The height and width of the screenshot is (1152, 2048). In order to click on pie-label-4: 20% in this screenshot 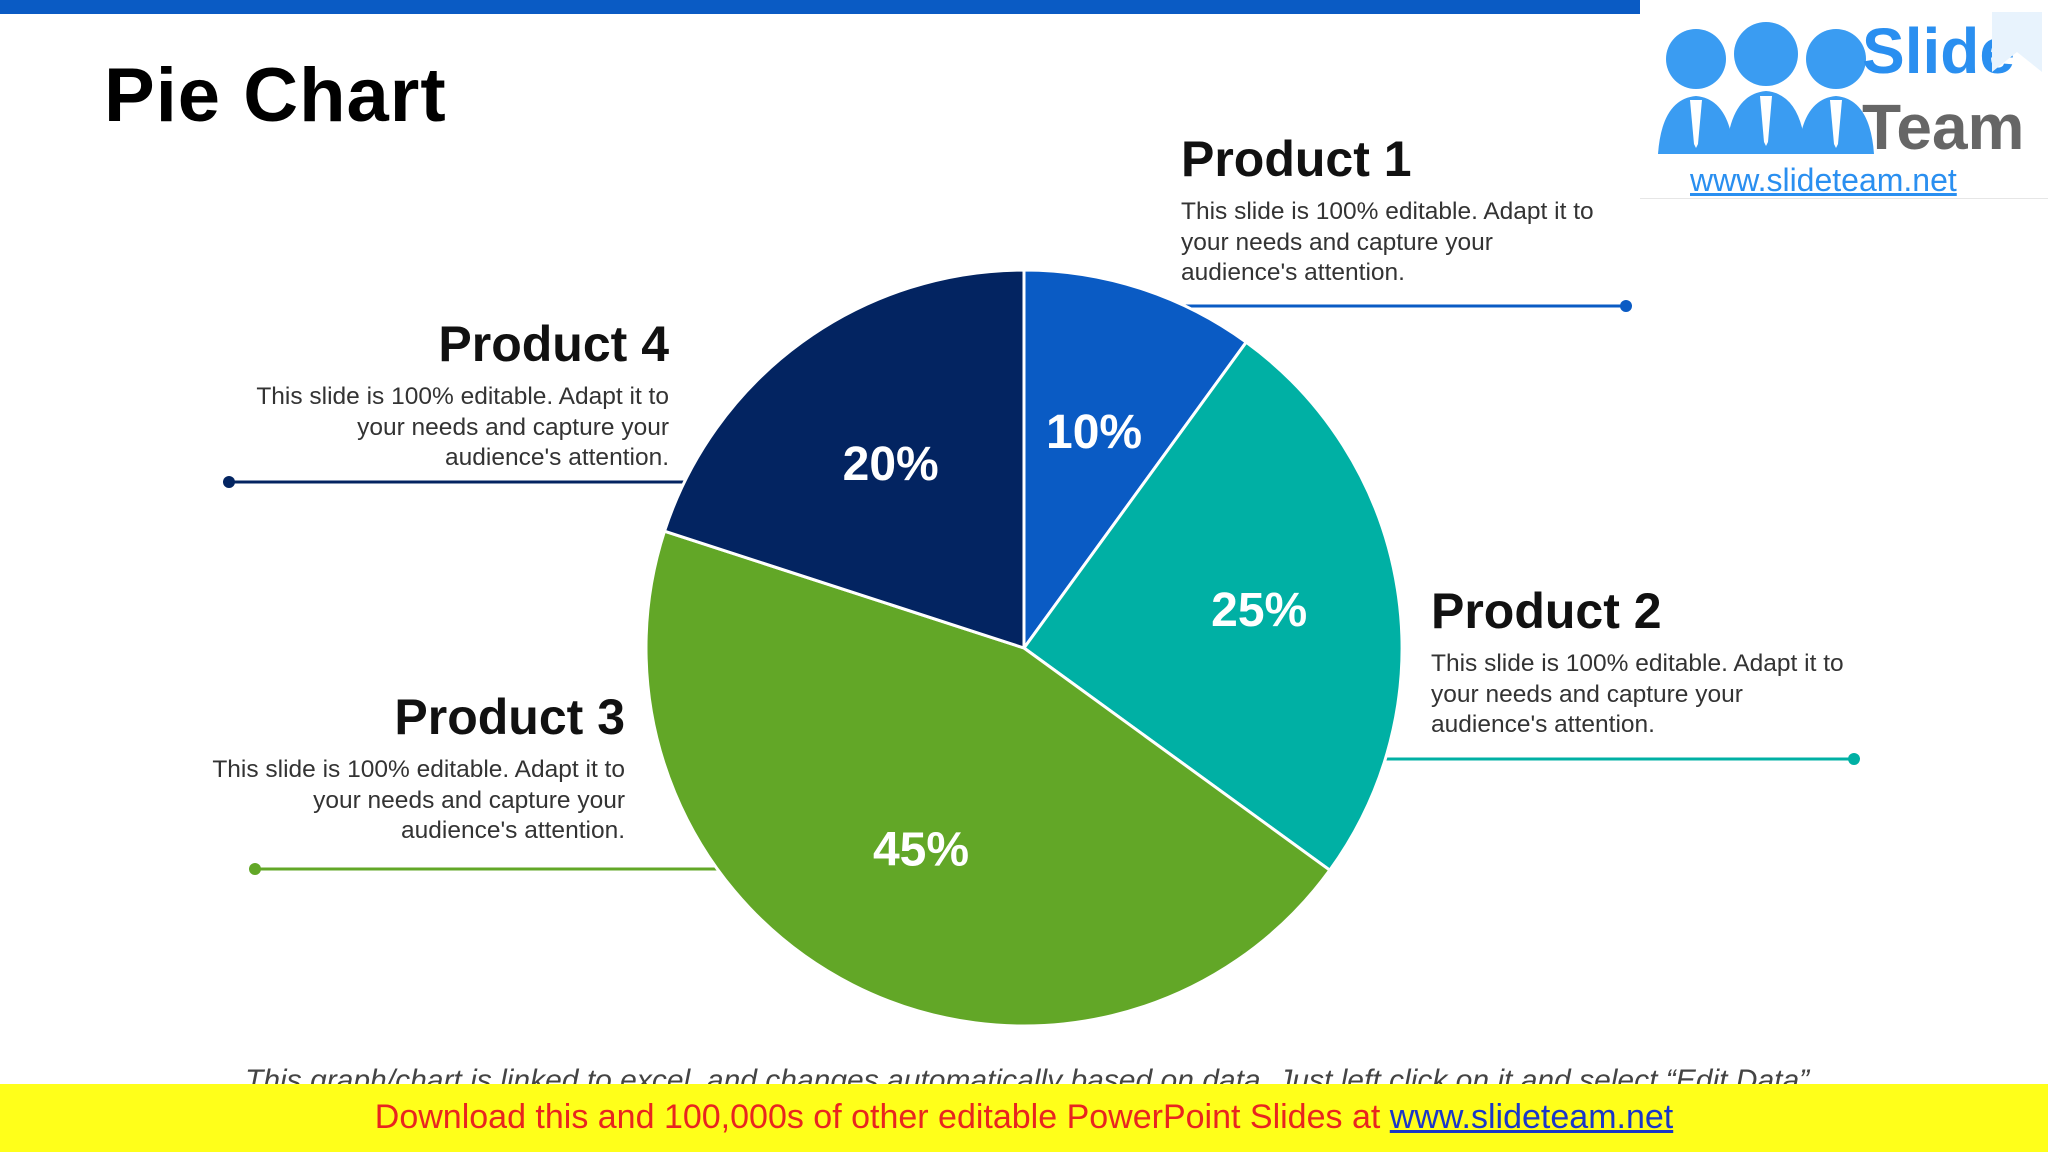, I will do `click(891, 464)`.